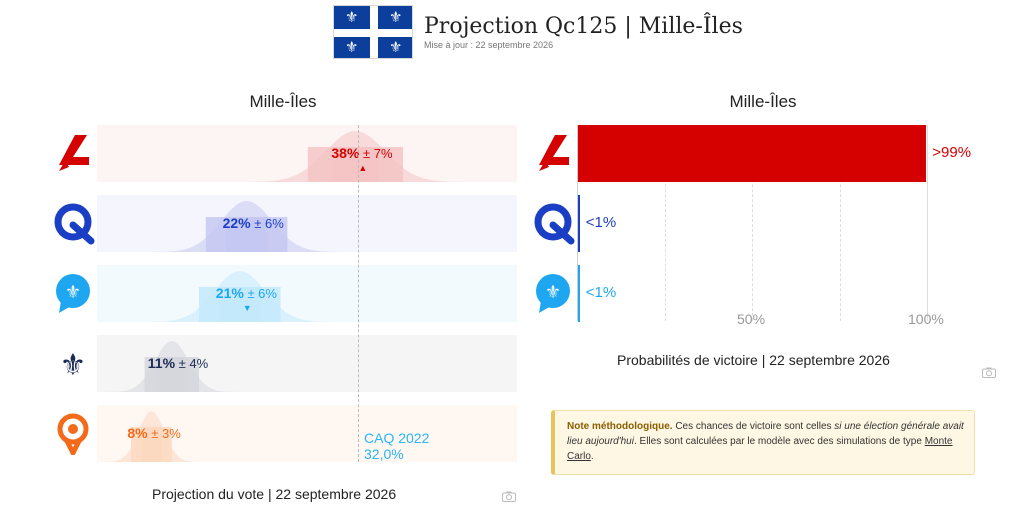 Image resolution: width=1024 pixels, height=524 pixels. I want to click on prob-bar-pq, so click(579, 223).